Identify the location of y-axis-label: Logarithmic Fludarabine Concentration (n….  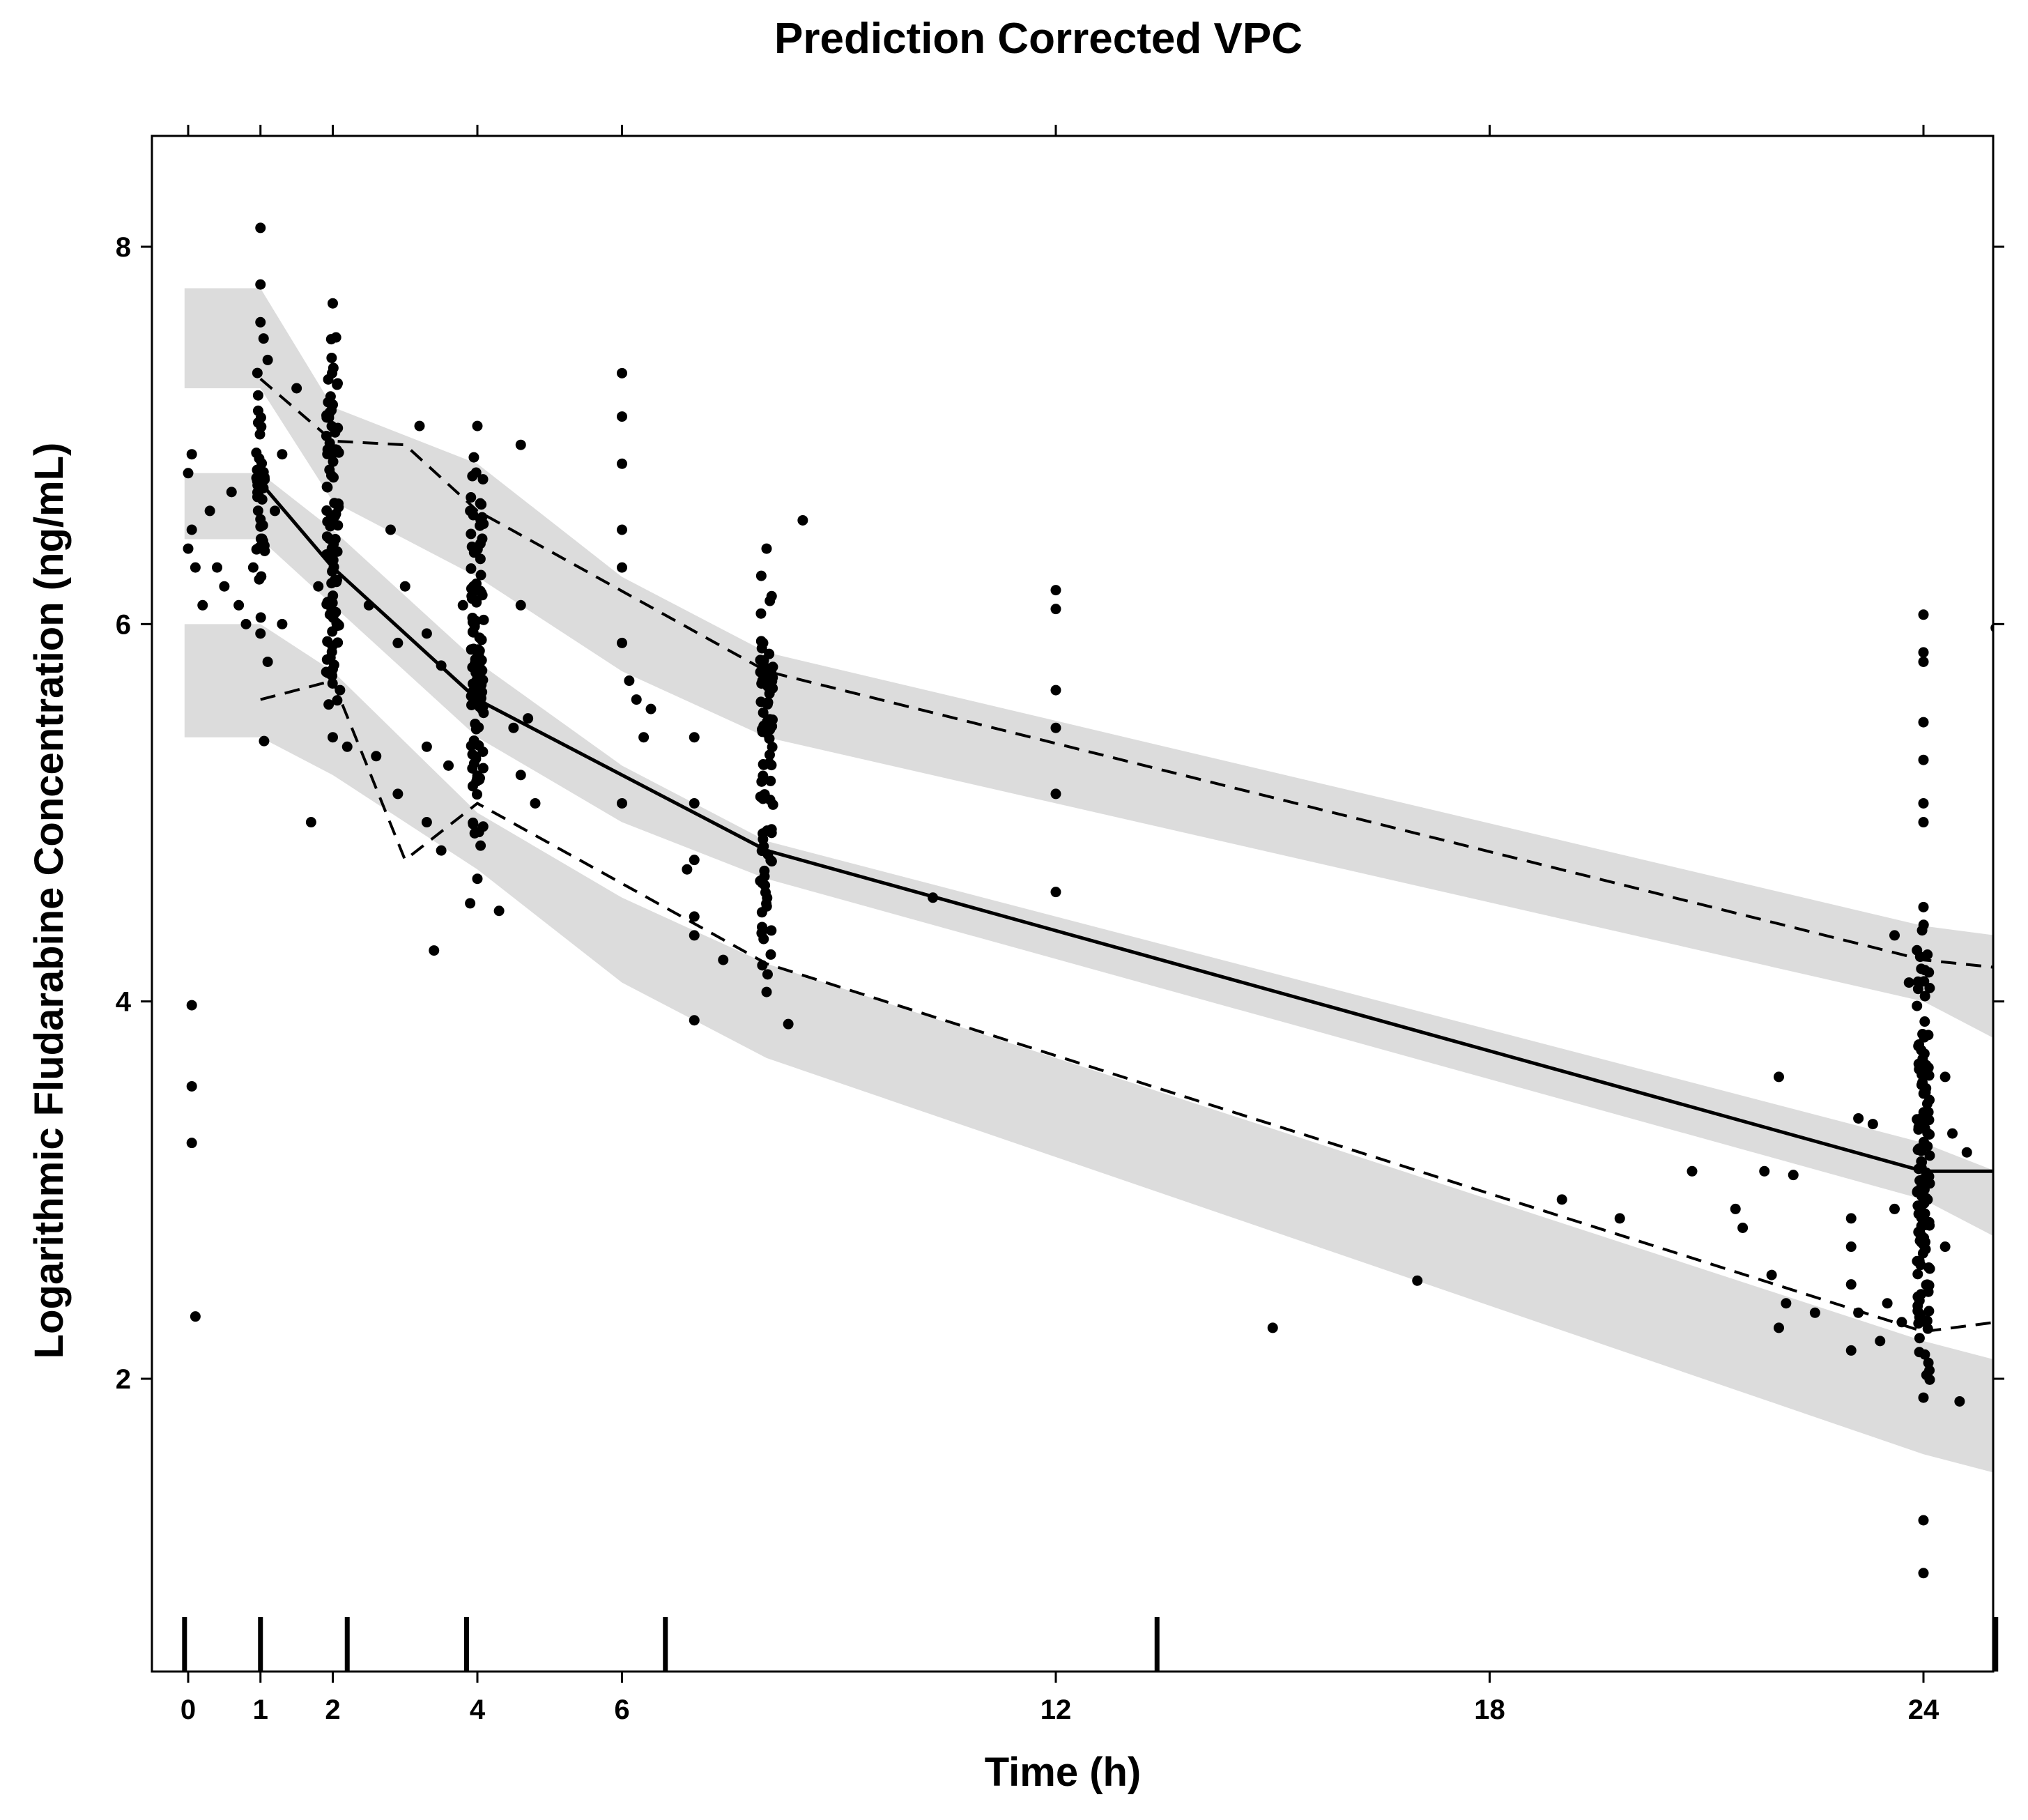
(49, 901).